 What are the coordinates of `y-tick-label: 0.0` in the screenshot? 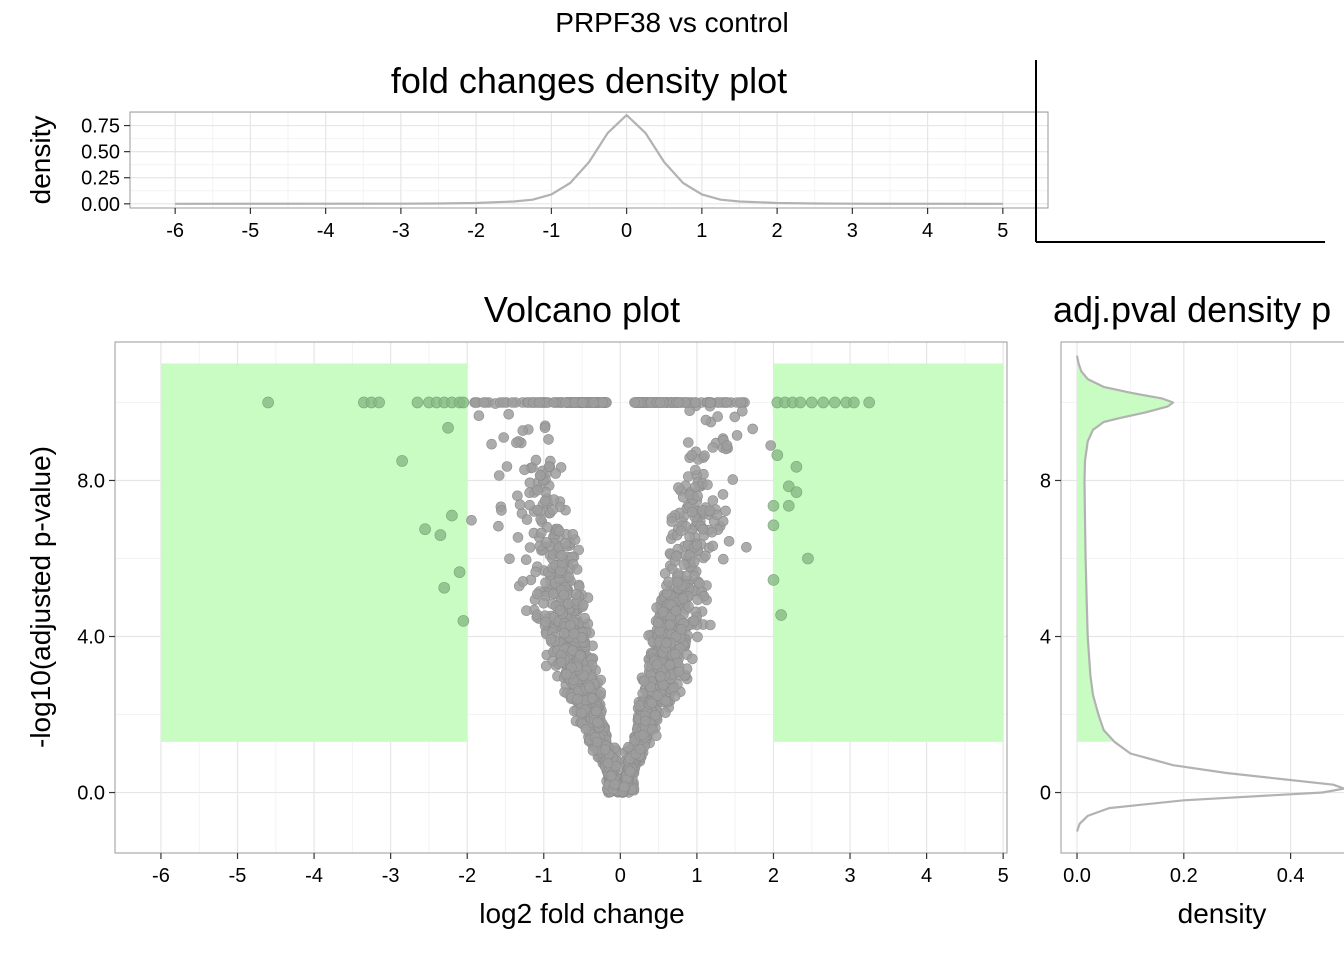 It's located at (91, 794).